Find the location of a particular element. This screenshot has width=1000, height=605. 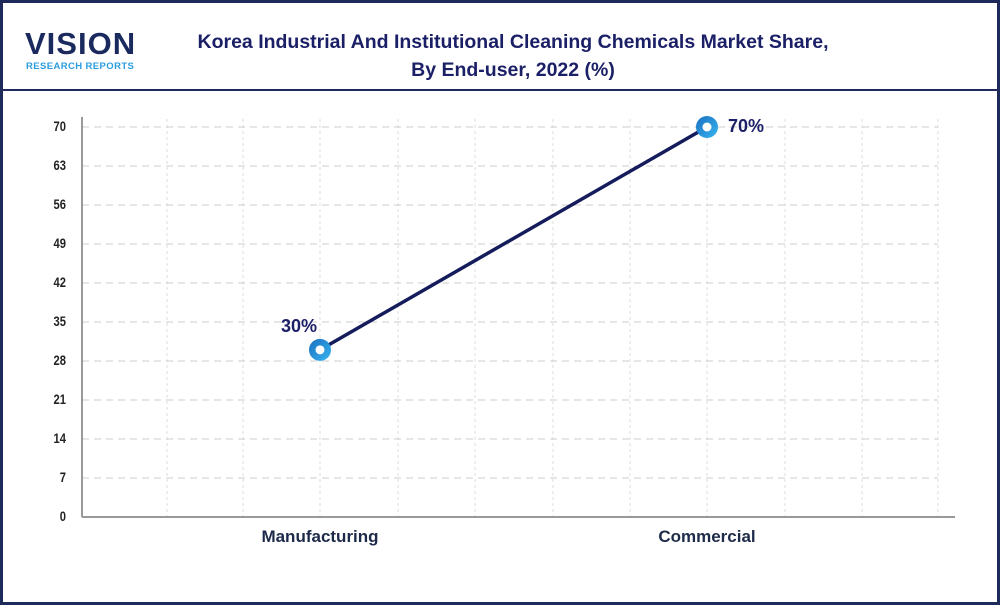

y-tick-label: 70 is located at coordinates (59, 126).